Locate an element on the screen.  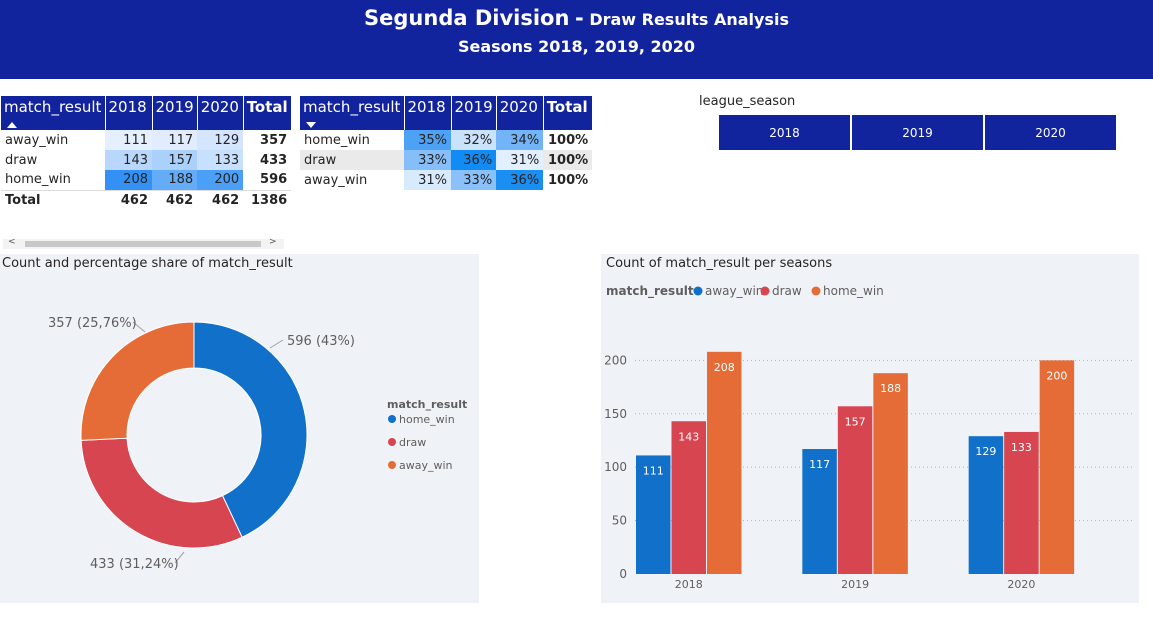
donut-legend-label: away_win is located at coordinates (426, 465).